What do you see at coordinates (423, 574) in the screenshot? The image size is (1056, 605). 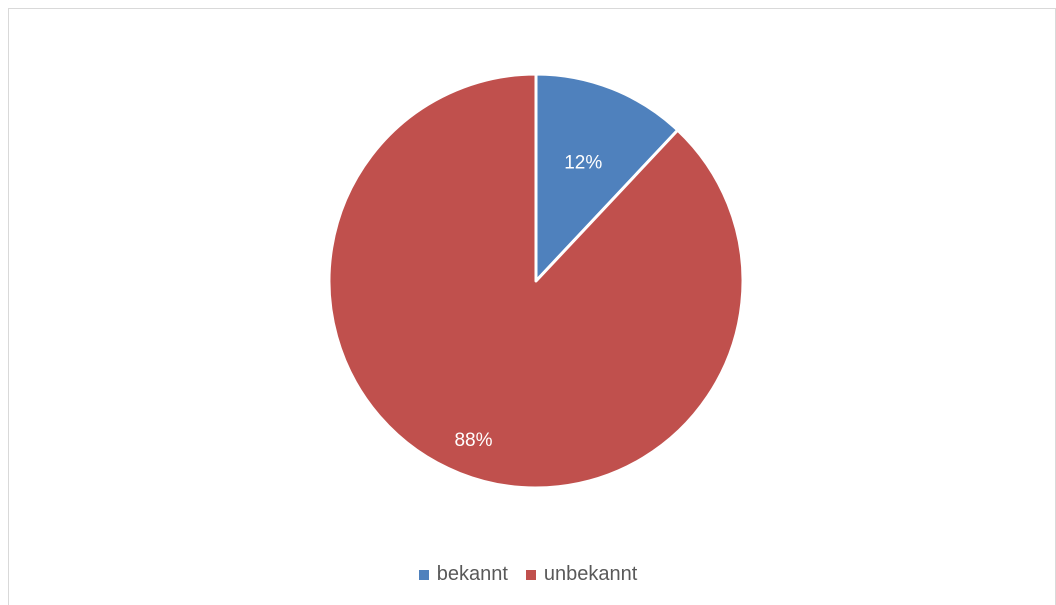 I see `legend-swatch-bekannt` at bounding box center [423, 574].